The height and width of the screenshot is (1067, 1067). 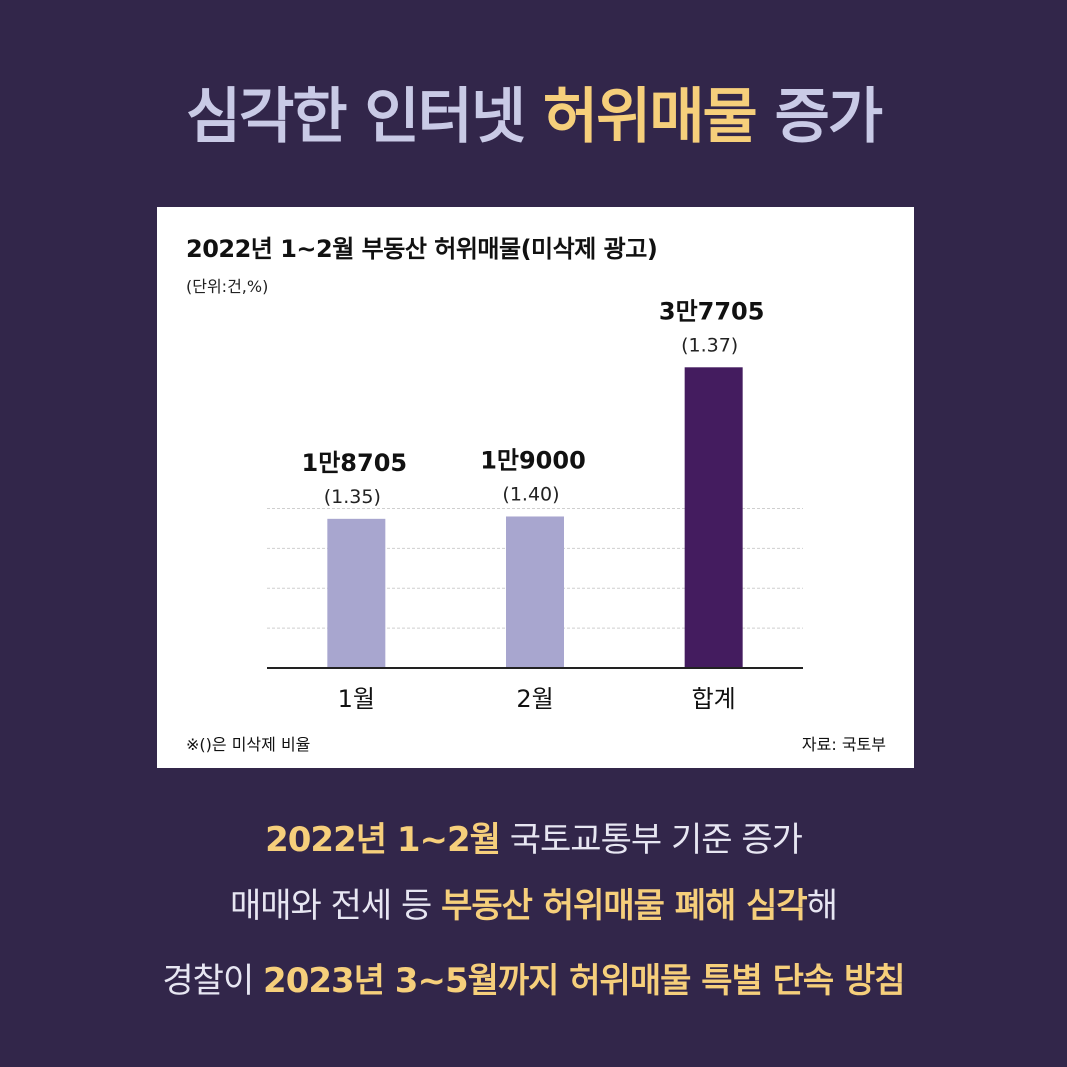 What do you see at coordinates (651, 840) in the screenshot?
I see `summary-line-1-segment-2: 국토교통부 기준 증가` at bounding box center [651, 840].